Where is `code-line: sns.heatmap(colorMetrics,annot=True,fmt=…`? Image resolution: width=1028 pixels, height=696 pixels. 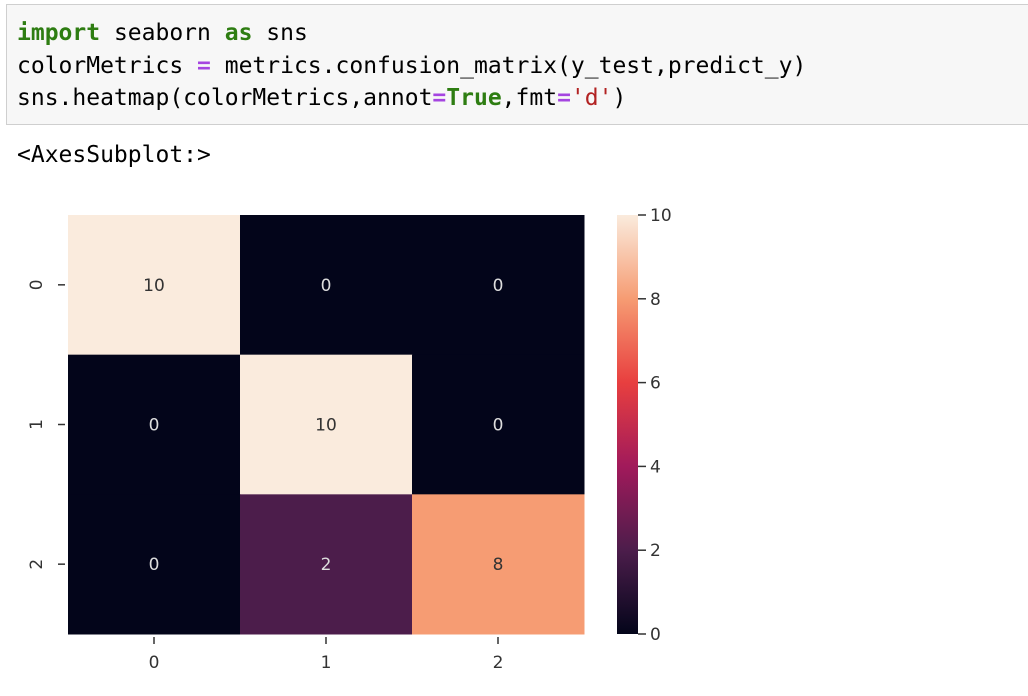 code-line: sns.heatmap(colorMetrics,annot=True,fmt=… is located at coordinates (411, 98).